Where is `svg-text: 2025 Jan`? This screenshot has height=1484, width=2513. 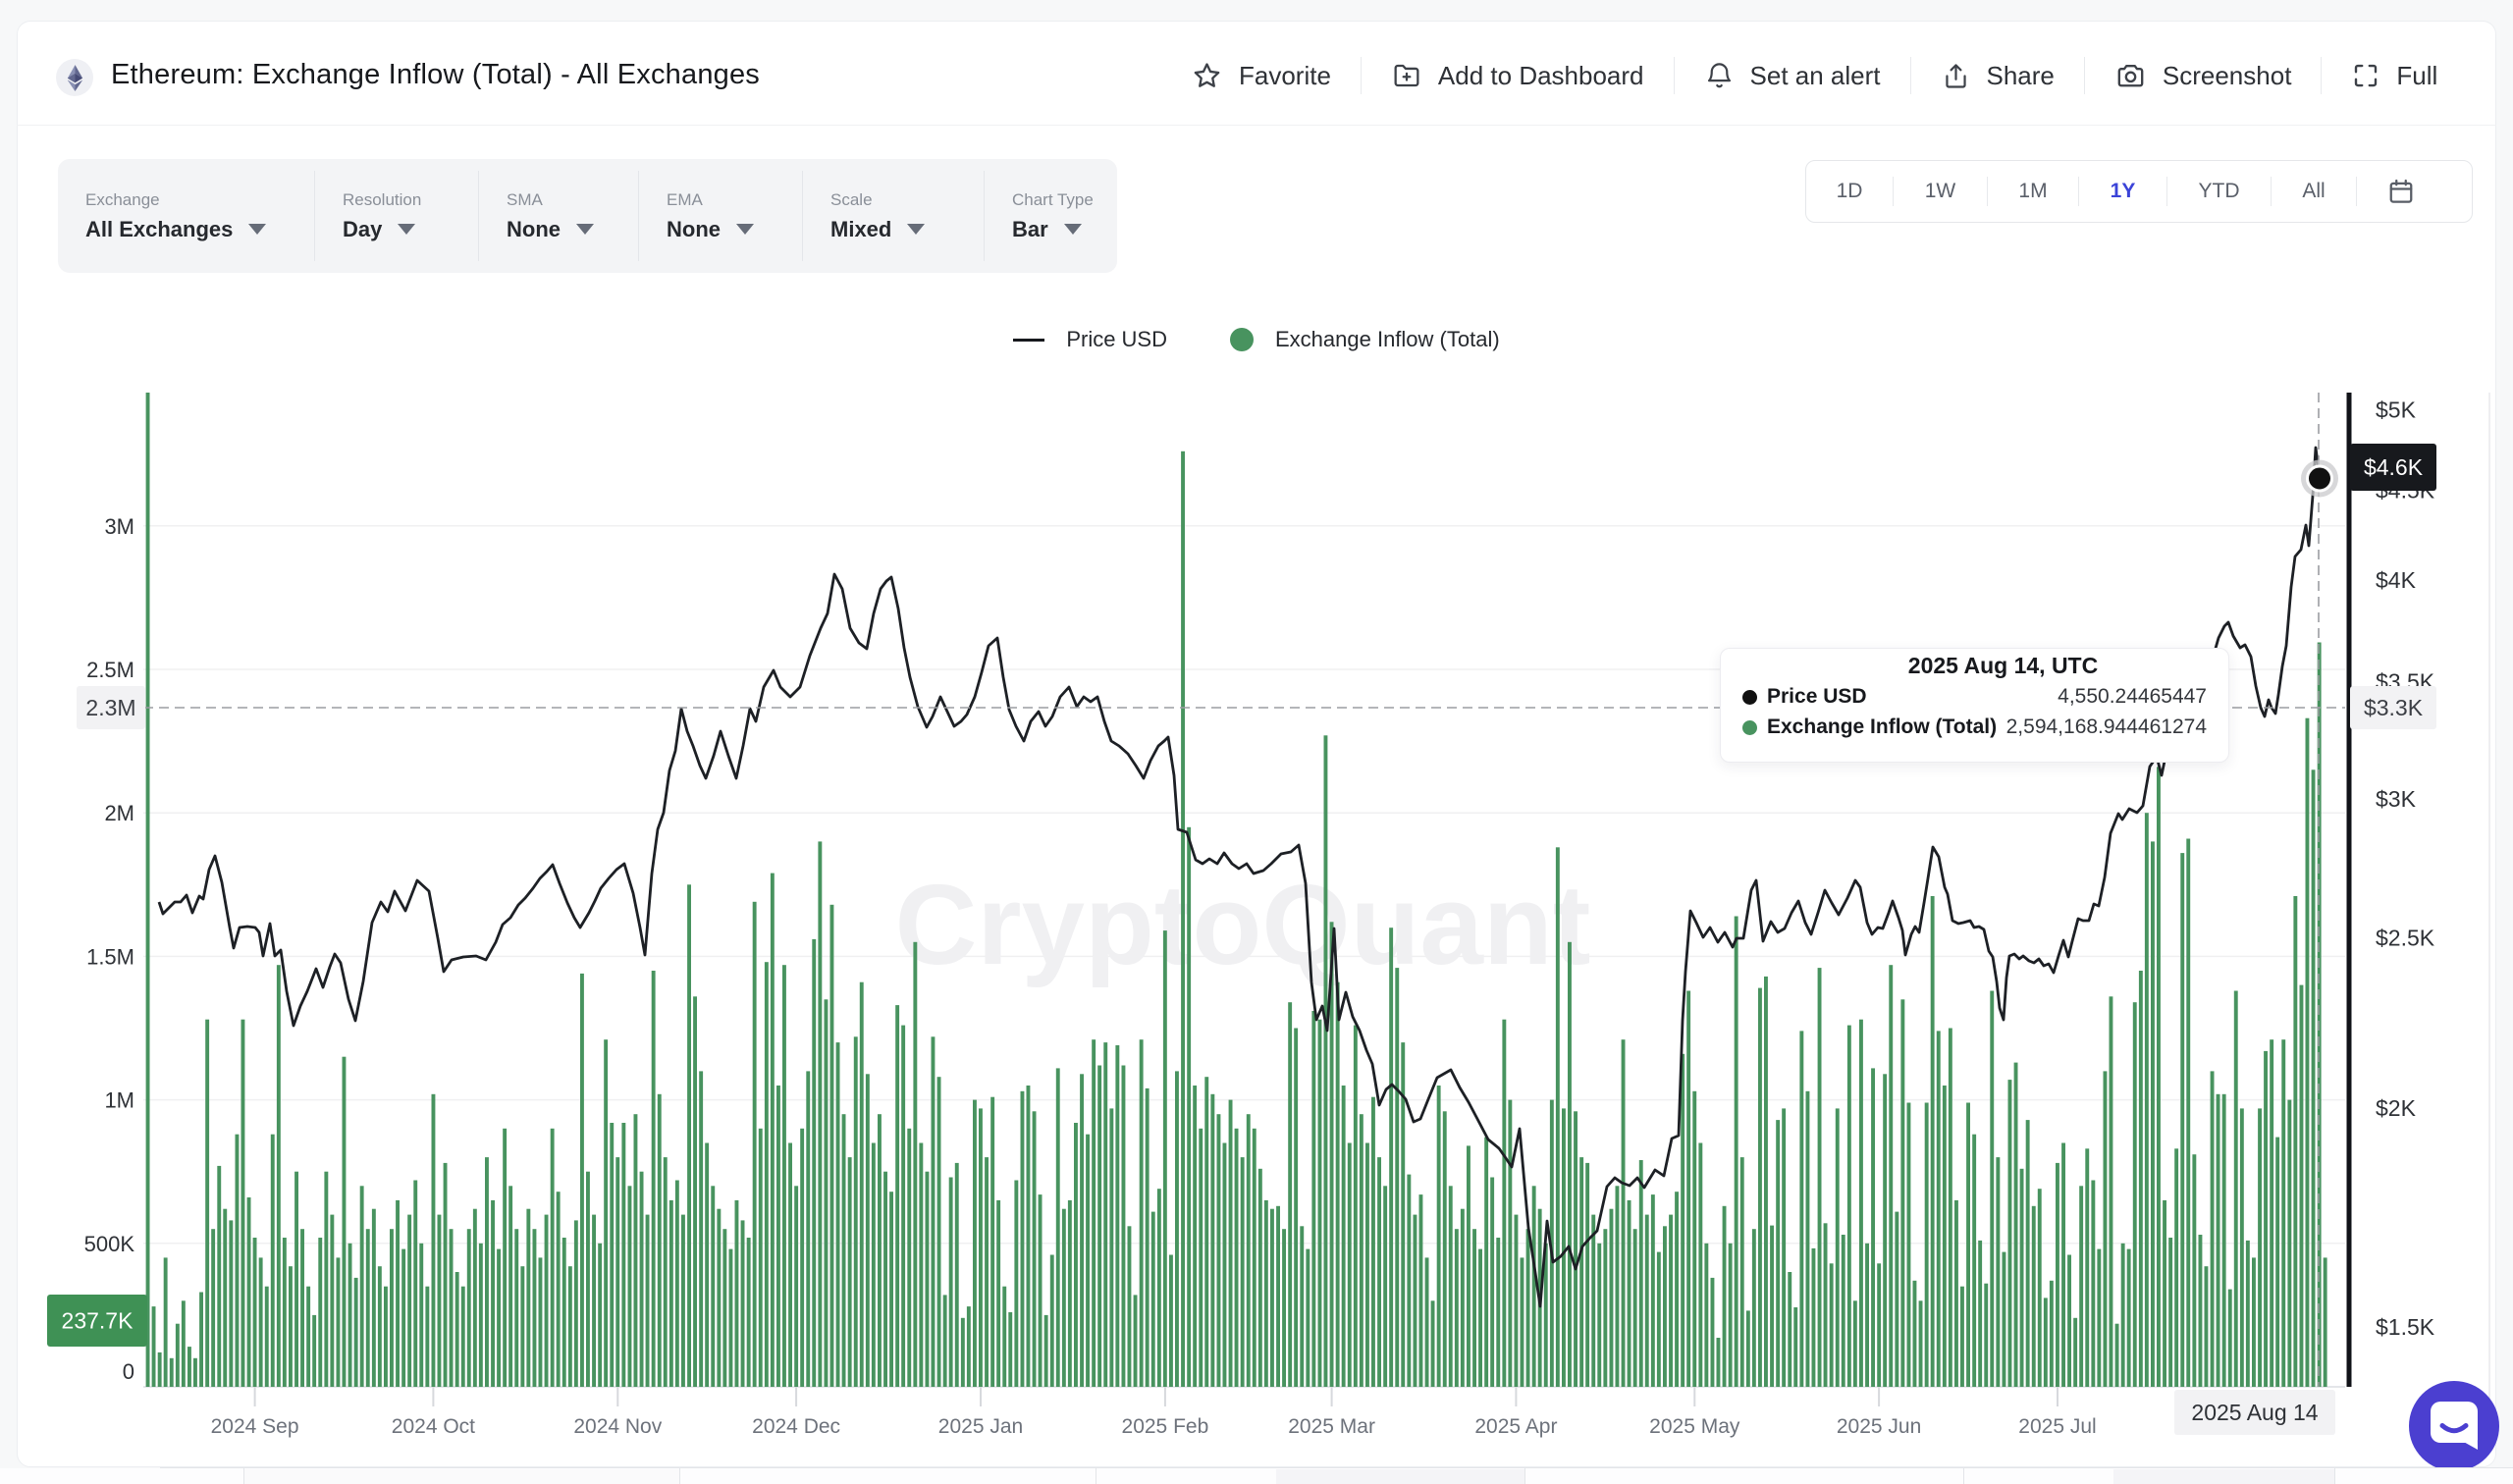
svg-text: 2025 Jan is located at coordinates (981, 1426).